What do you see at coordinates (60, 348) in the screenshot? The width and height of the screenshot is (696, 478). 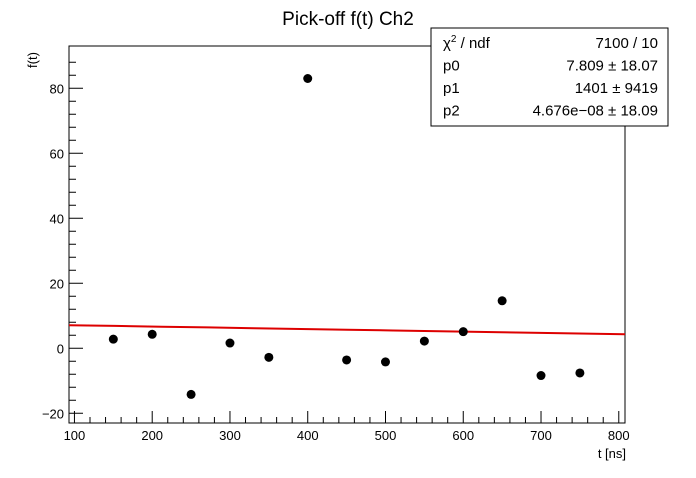 I see `y-tick-label: 0` at bounding box center [60, 348].